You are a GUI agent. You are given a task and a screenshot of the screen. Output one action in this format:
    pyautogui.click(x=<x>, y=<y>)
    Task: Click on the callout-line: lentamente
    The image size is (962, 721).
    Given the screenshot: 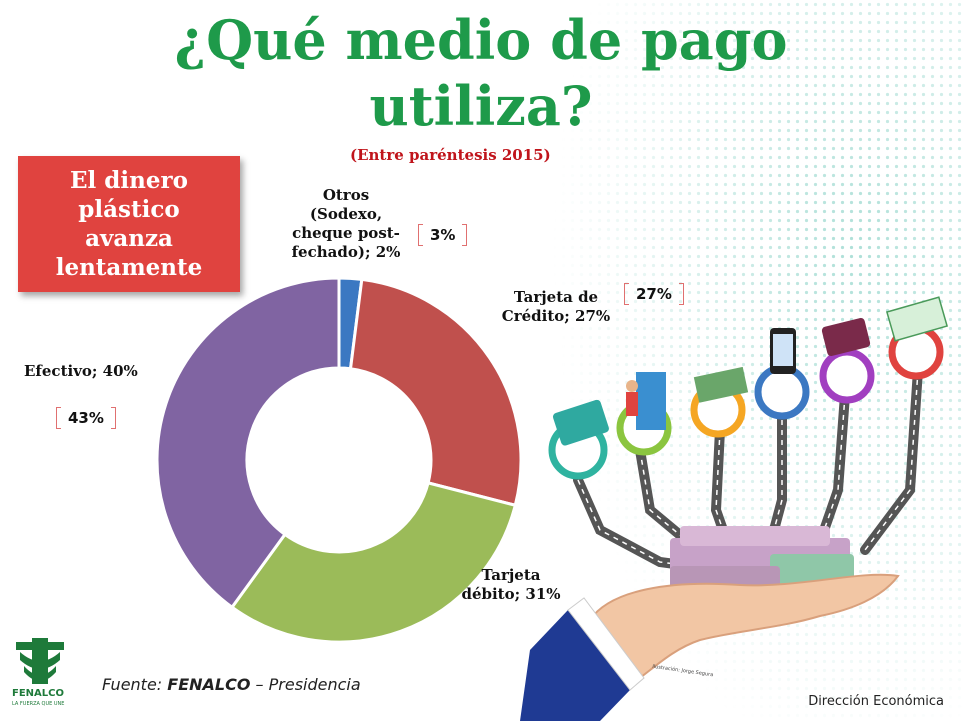 What is the action you would take?
    pyautogui.click(x=129, y=267)
    